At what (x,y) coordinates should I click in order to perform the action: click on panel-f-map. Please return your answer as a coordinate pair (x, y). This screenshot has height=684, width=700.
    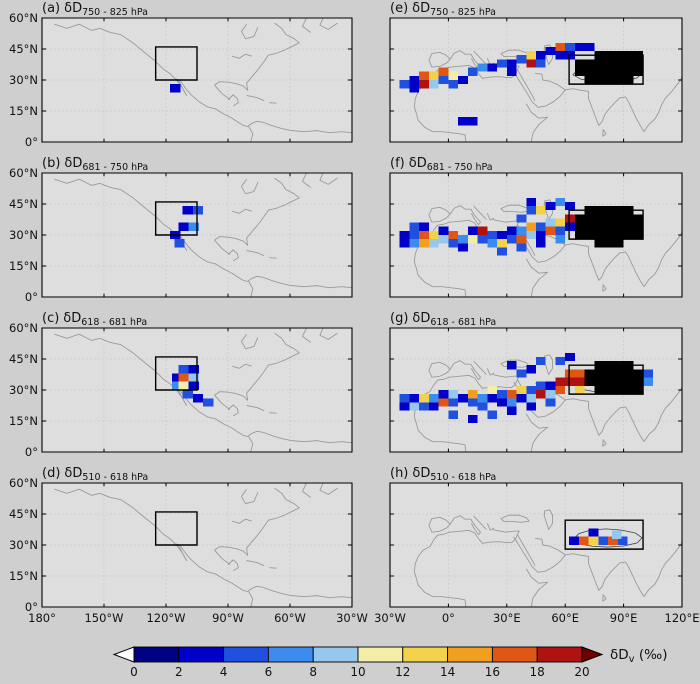
    Looking at the image, I should click on (536, 235).